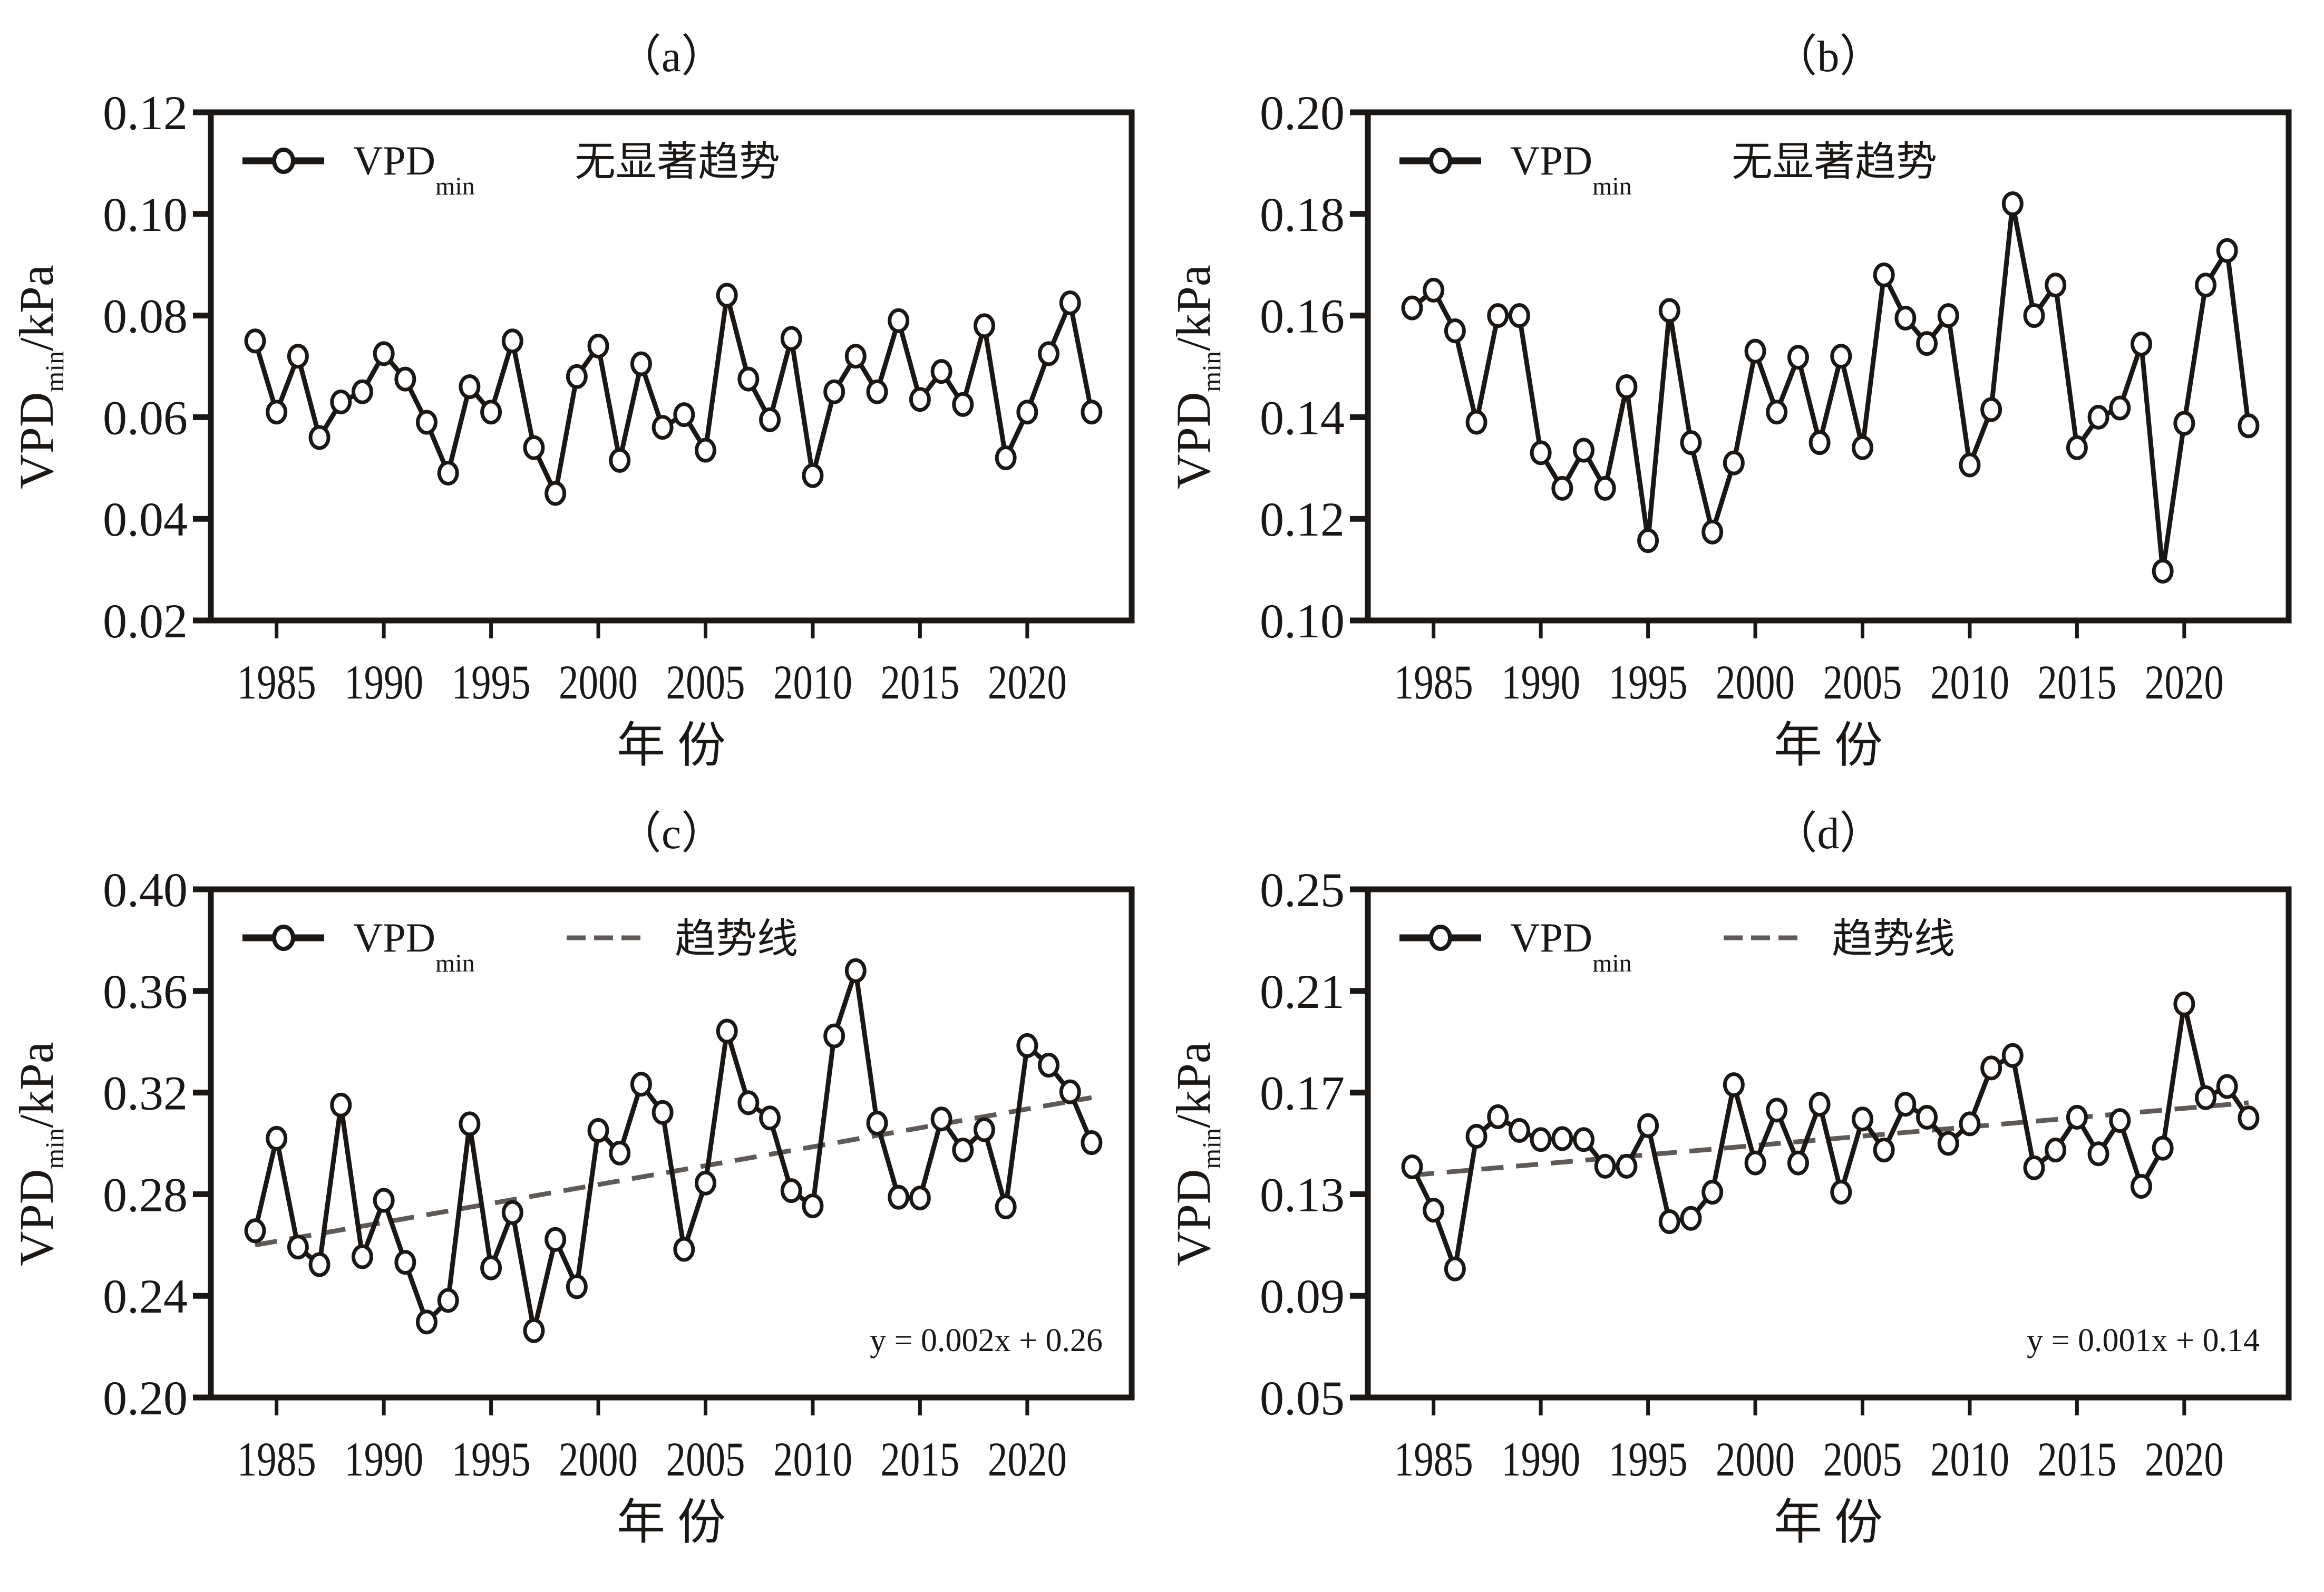 Image resolution: width=2324 pixels, height=1592 pixels. I want to click on y-tick-label: 0.24, so click(145, 1296).